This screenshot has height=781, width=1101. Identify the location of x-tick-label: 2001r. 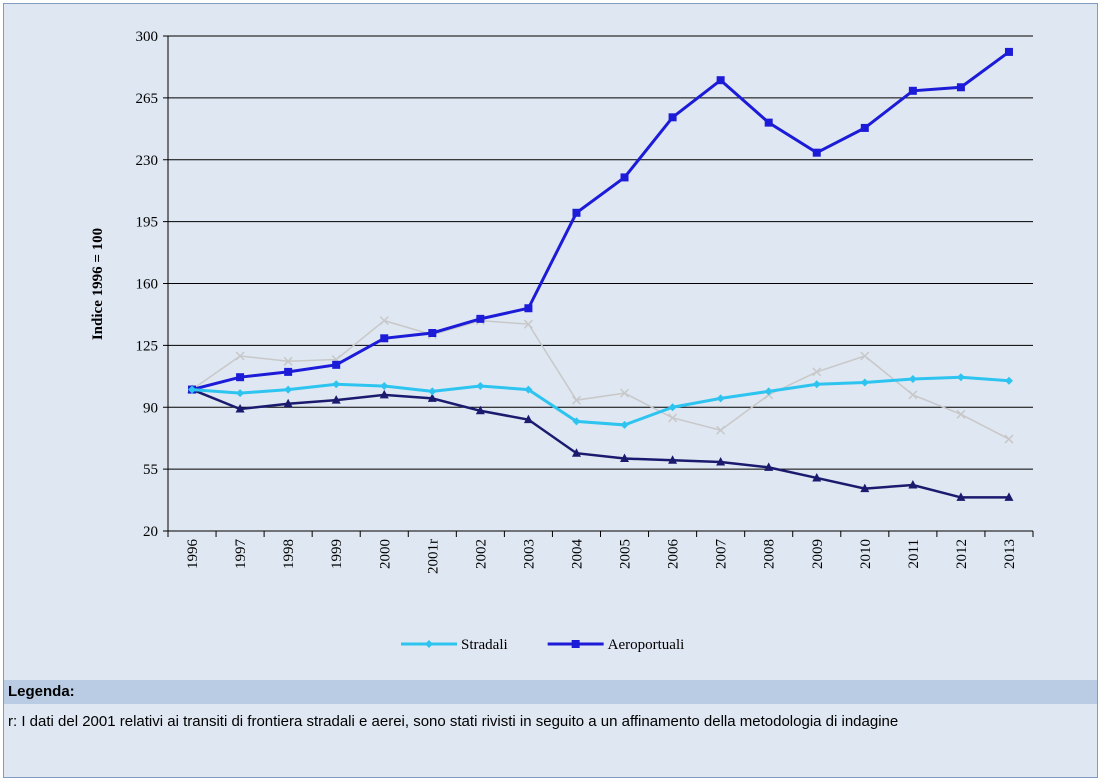
(433, 556).